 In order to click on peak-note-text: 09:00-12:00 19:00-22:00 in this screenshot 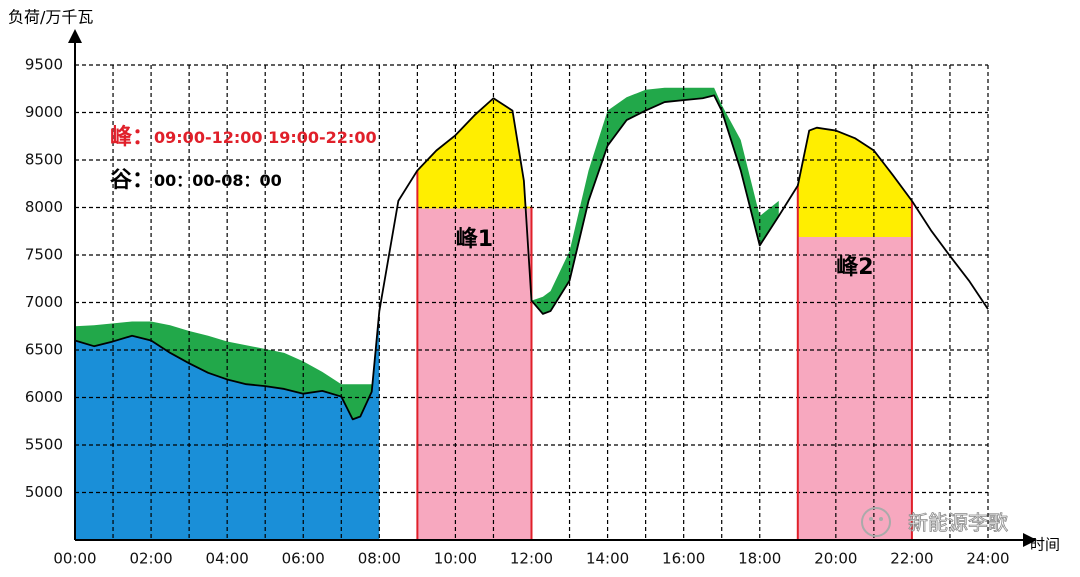, I will do `click(265, 137)`.